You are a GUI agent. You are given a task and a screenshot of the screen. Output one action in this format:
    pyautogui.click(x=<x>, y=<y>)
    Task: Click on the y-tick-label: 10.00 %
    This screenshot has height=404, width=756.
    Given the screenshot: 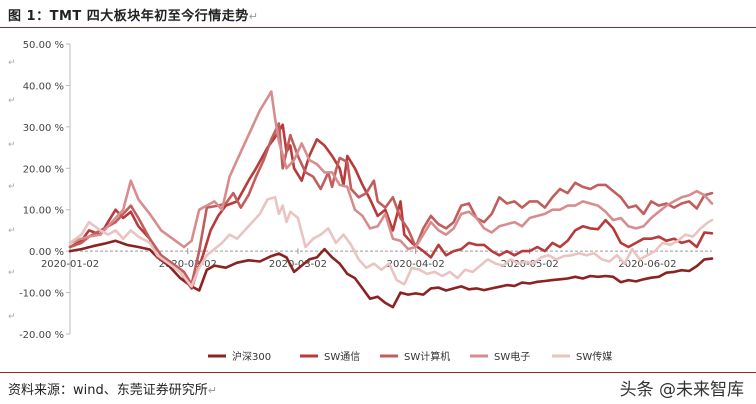 What is the action you would take?
    pyautogui.click(x=43, y=211)
    